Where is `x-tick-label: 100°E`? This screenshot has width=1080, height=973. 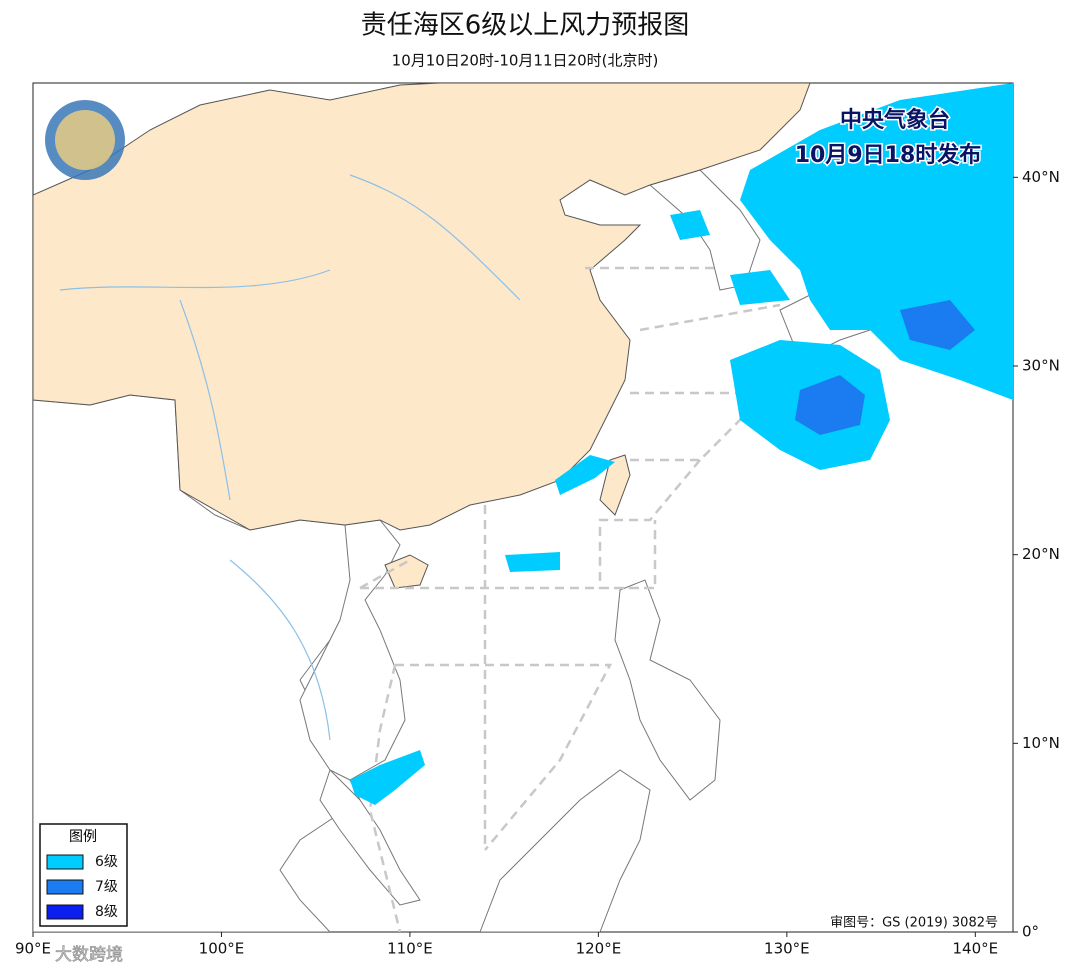
x-tick-label: 100°E is located at coordinates (222, 949).